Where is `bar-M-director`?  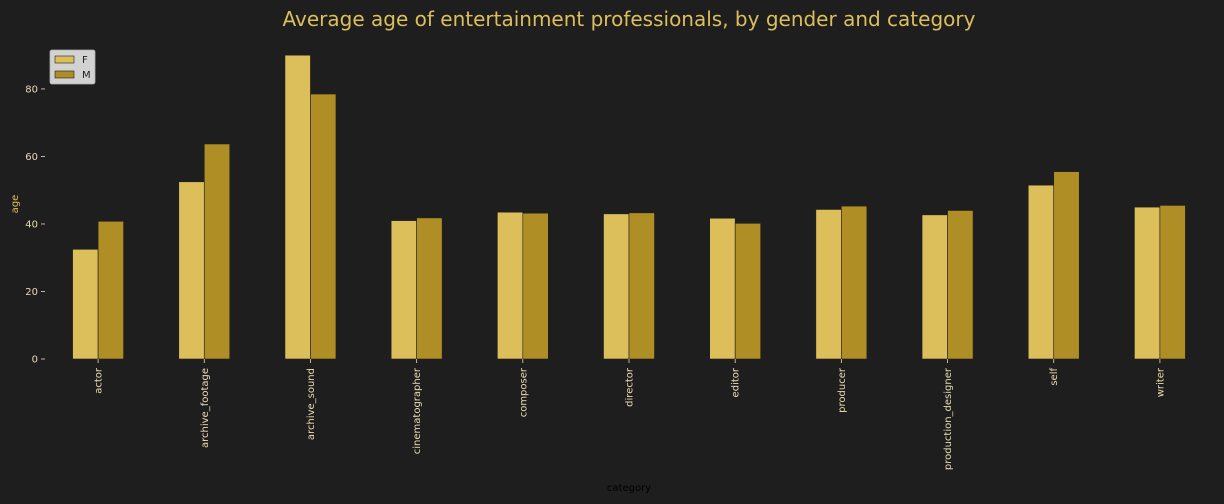 bar-M-director is located at coordinates (641, 286).